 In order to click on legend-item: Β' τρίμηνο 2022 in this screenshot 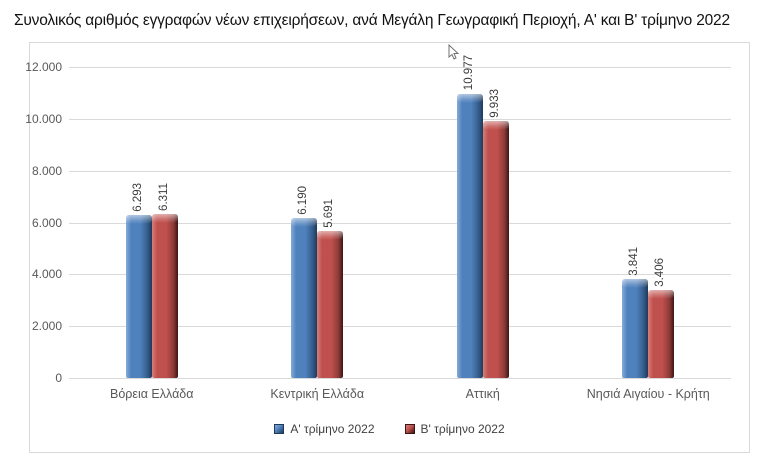, I will do `click(454, 429)`.